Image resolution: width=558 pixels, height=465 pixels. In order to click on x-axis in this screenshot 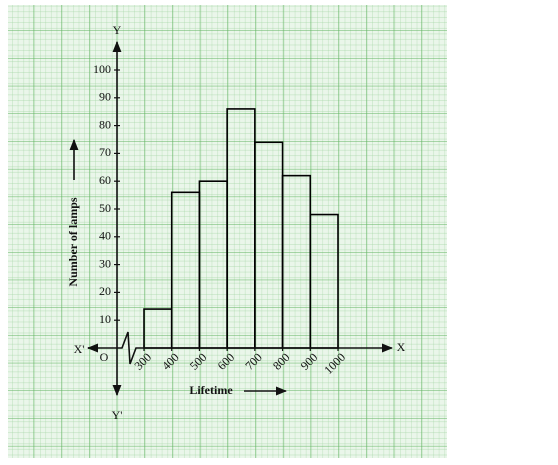, I will do `click(241, 348)`.